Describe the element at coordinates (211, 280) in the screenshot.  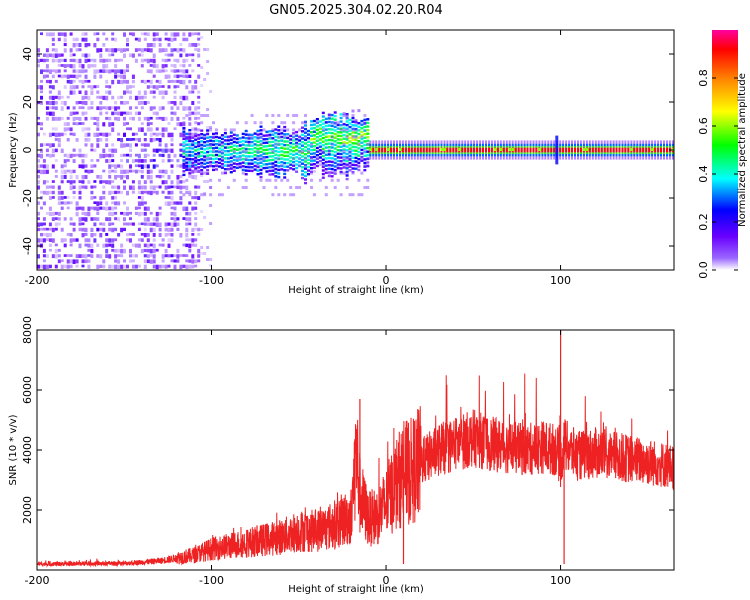
I see `spectrogram-xtick-label: -100` at that location.